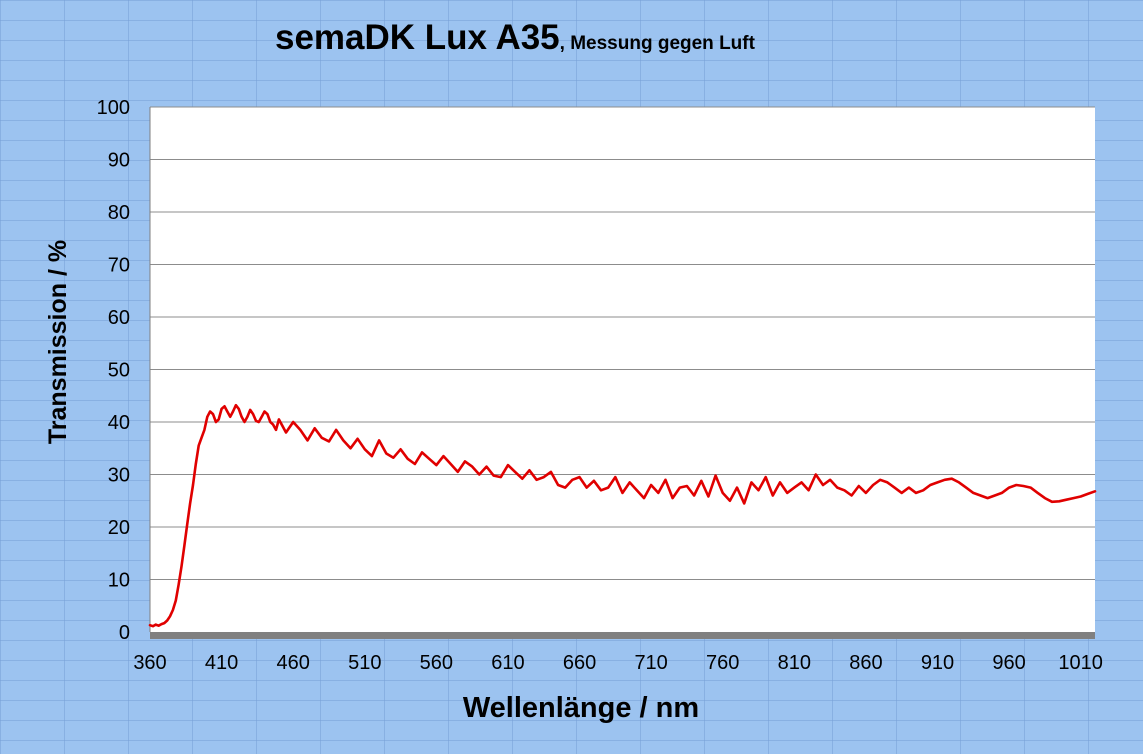 This screenshot has height=754, width=1143. Describe the element at coordinates (650, 663) in the screenshot. I see `x-tick-label: 710` at that location.